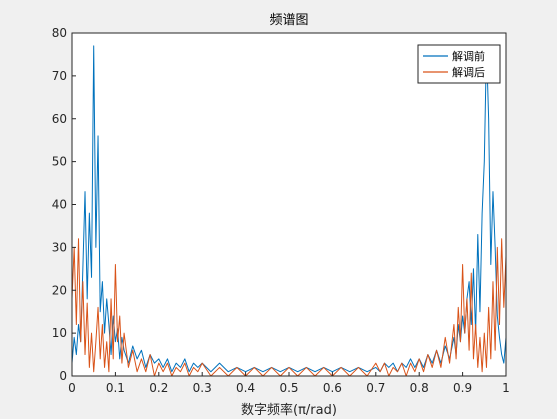 The width and height of the screenshot is (557, 419). I want to click on x-tick-label: 0, so click(72, 388).